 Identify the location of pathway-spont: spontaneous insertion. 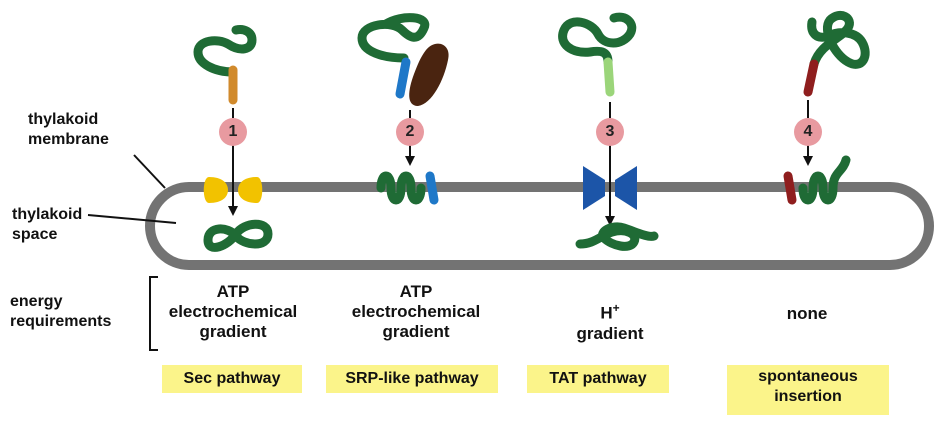
(808, 390).